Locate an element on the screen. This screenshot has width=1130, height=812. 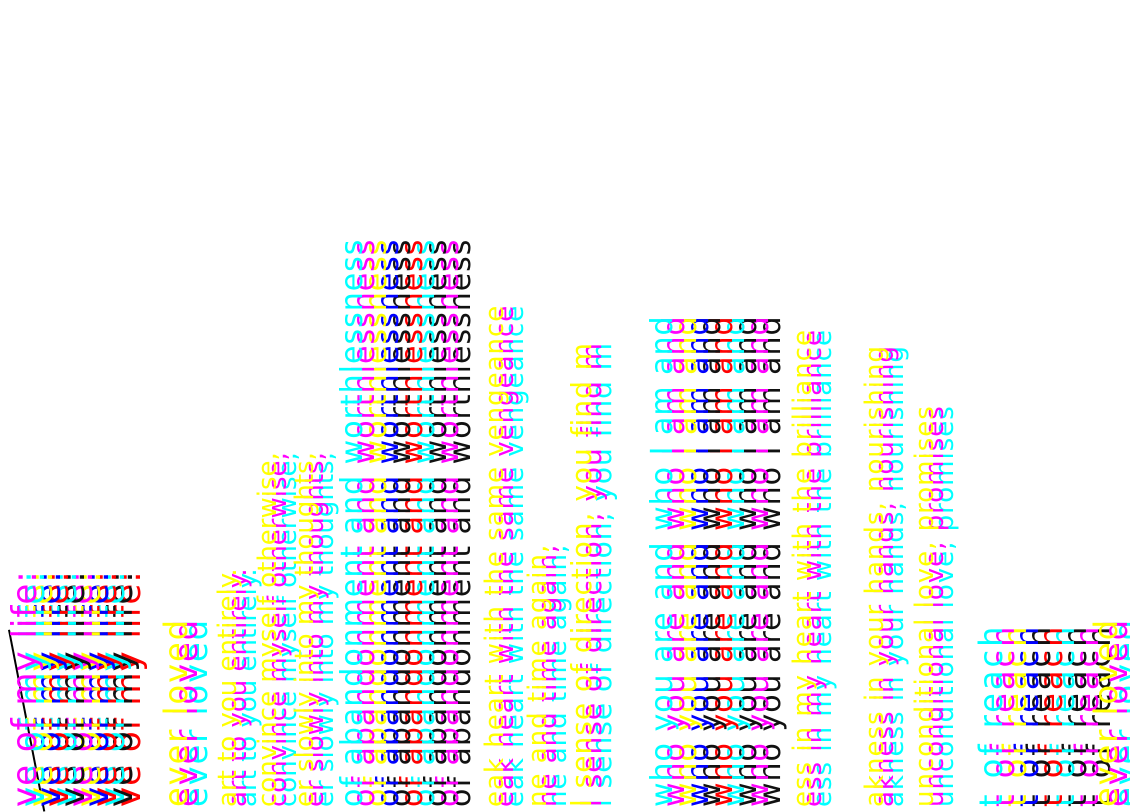
text-line-8: ne and time again, is located at coordinates (538, 675).